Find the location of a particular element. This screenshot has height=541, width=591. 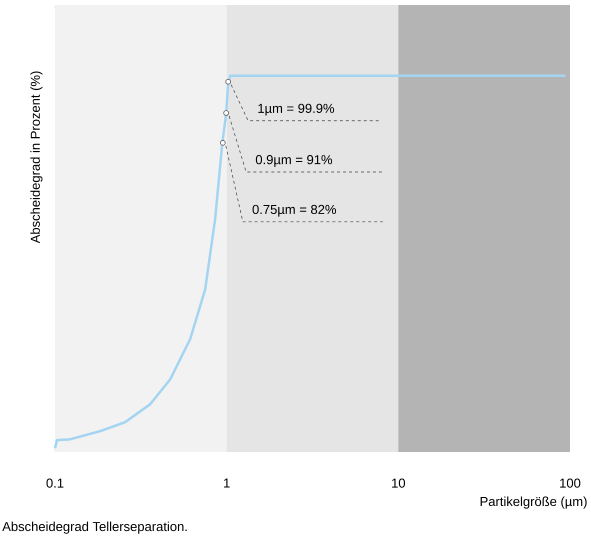

annotation: 0.75µm = 82% is located at coordinates (294, 210).